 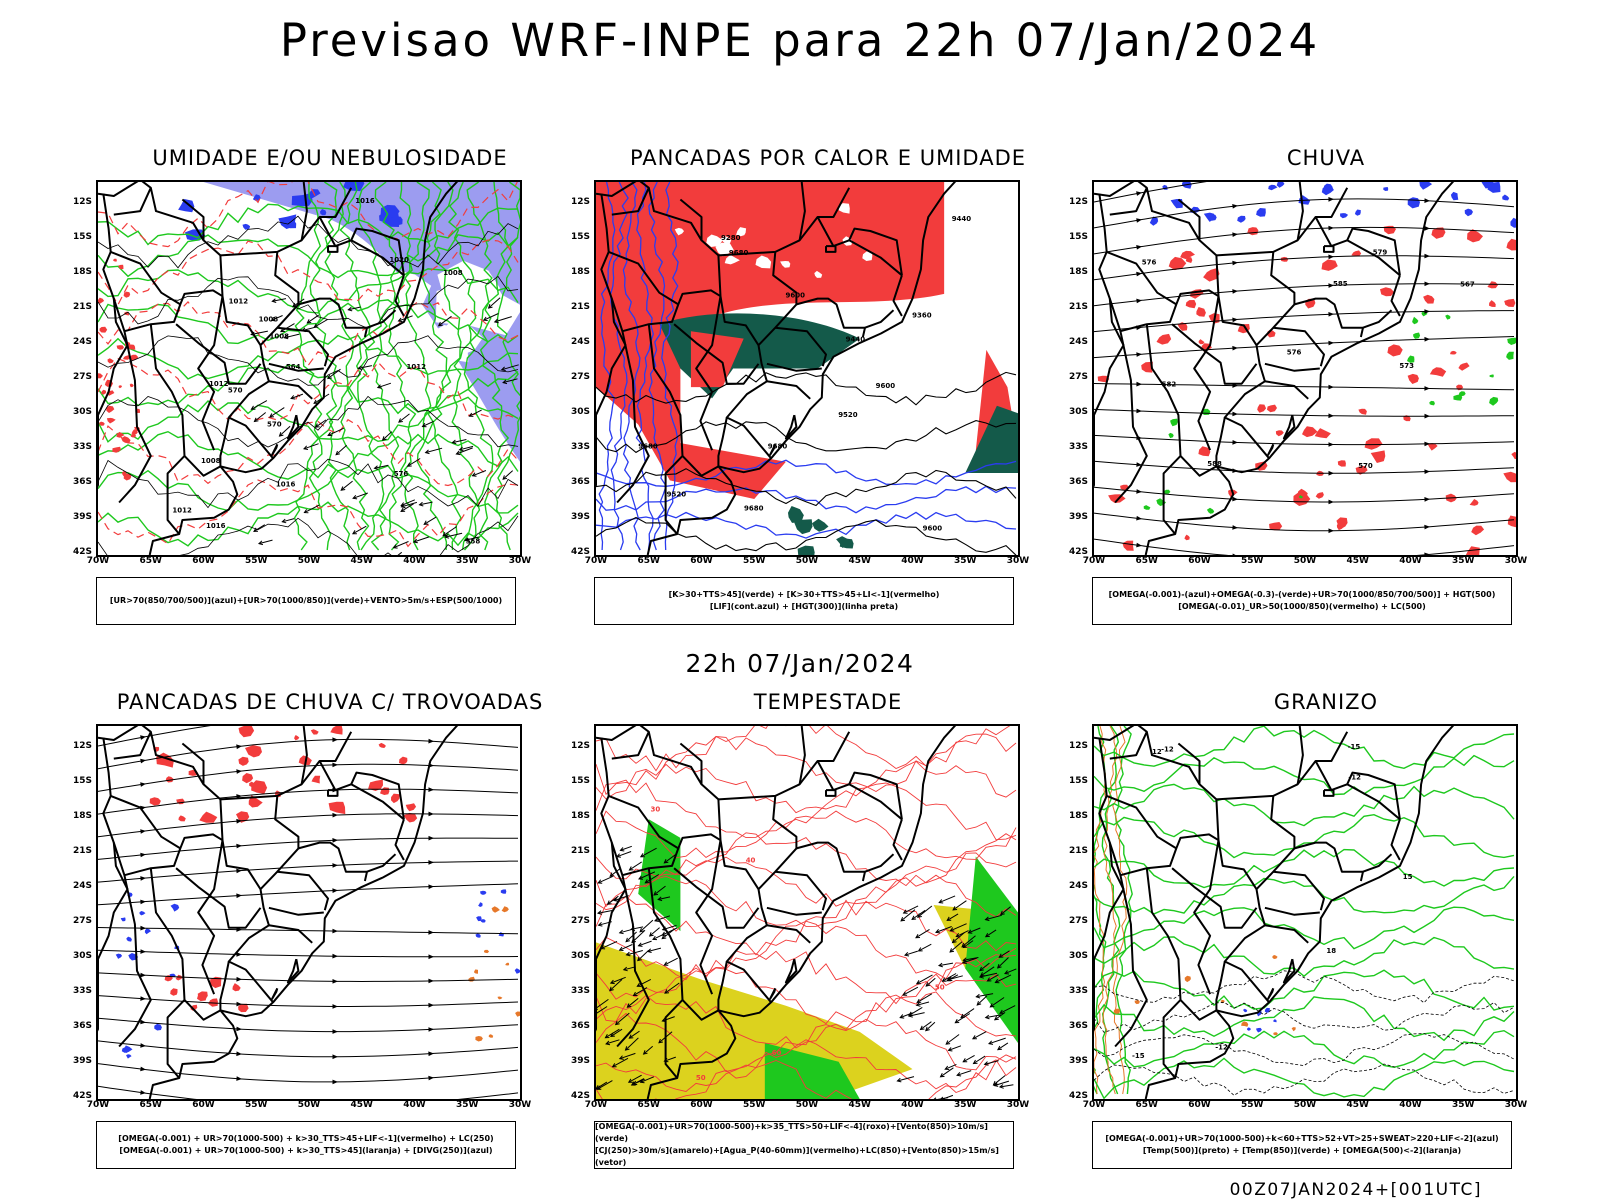 What do you see at coordinates (82, 1026) in the screenshot?
I see `lat-tick-label: 36S` at bounding box center [82, 1026].